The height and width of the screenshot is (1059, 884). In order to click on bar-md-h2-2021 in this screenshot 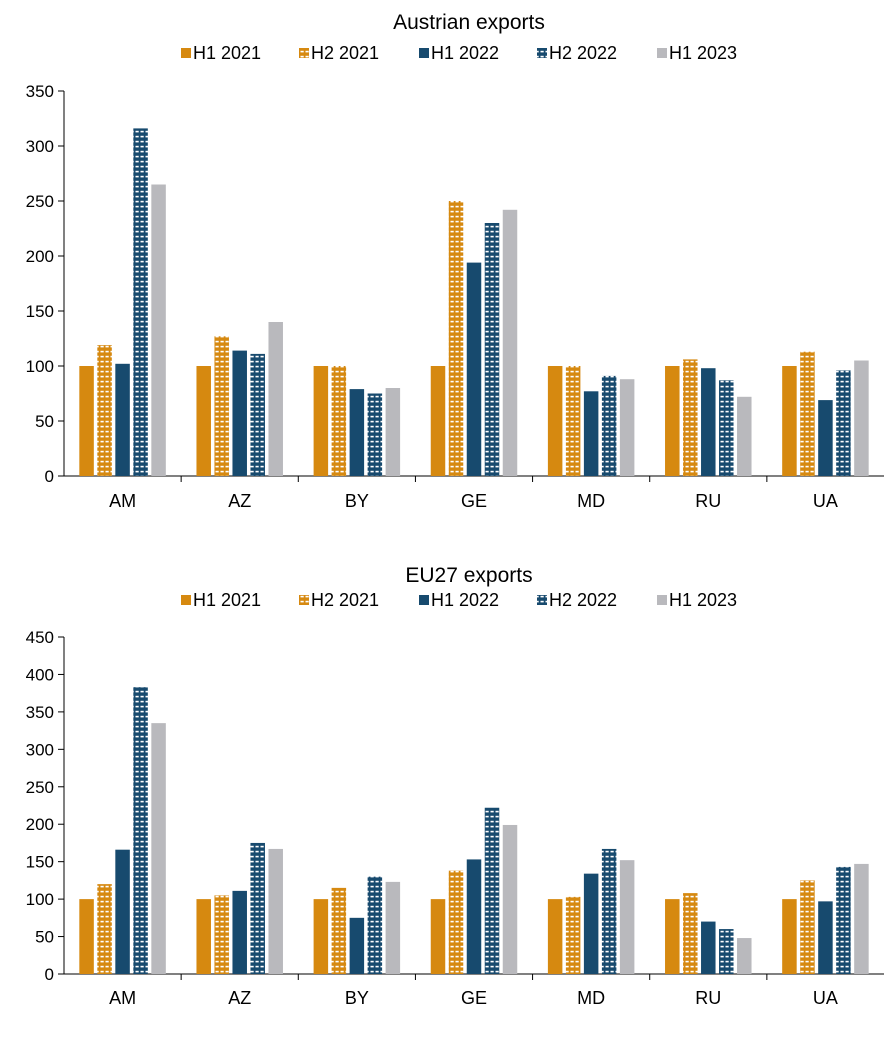, I will do `click(573, 421)`.